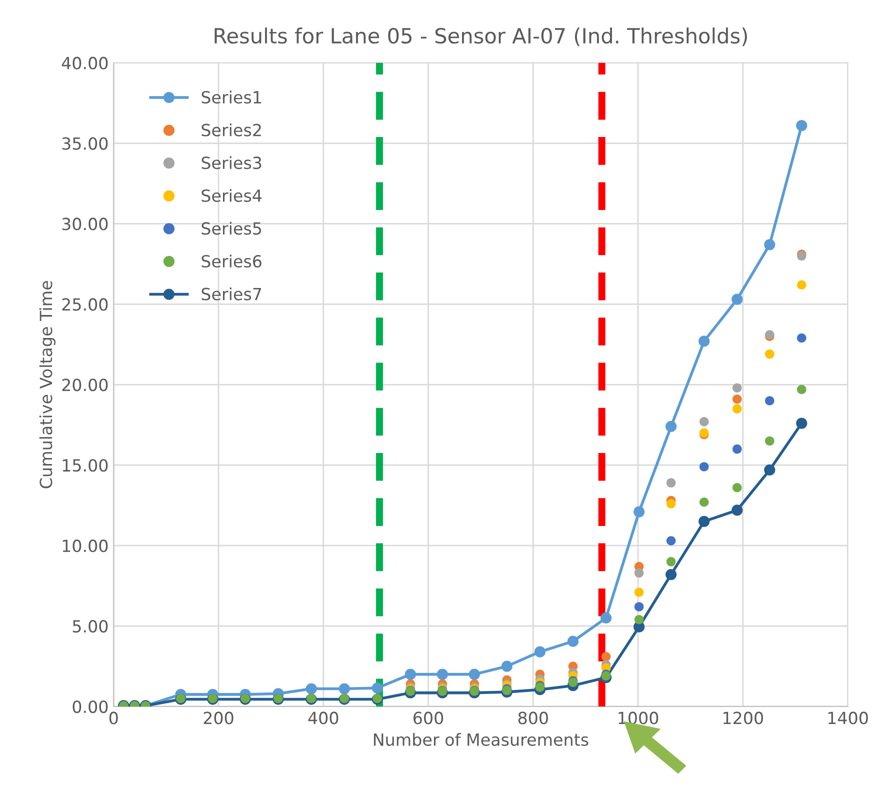 The width and height of the screenshot is (874, 785). I want to click on y-tick-label: 20.00, so click(85, 385).